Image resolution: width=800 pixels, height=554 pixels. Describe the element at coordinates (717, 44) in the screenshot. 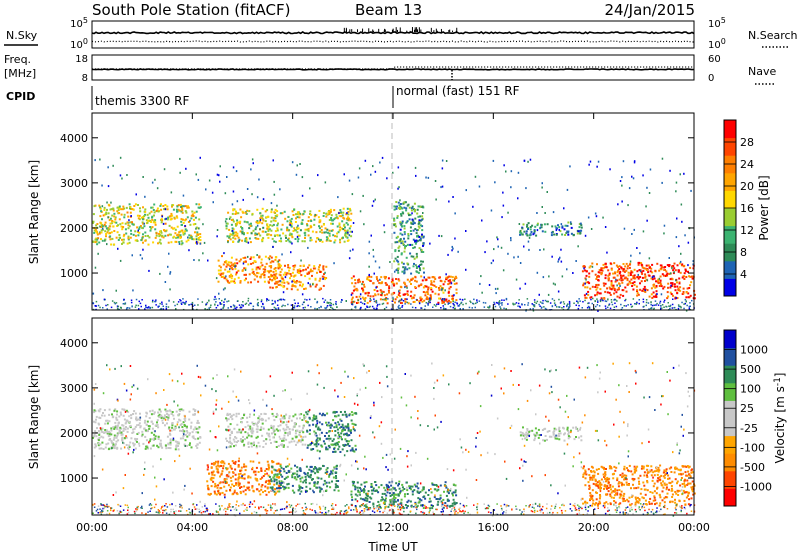

I see `noise-tick-right-low: 100` at that location.